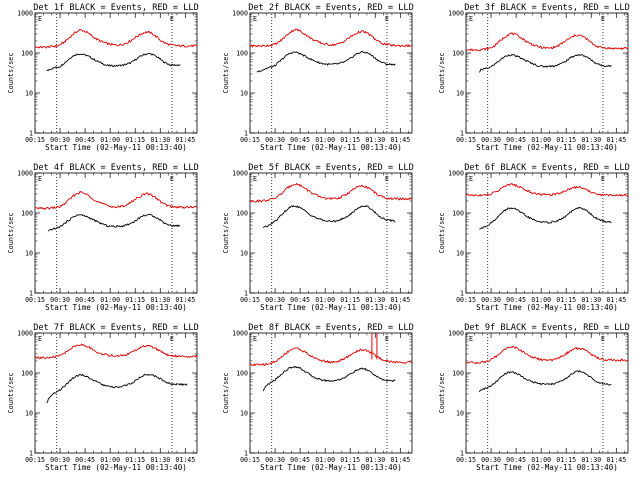 This screenshot has height=480, width=640. I want to click on chart-title: Det 7f BLACK = Events, RED = LLD, so click(116, 328).